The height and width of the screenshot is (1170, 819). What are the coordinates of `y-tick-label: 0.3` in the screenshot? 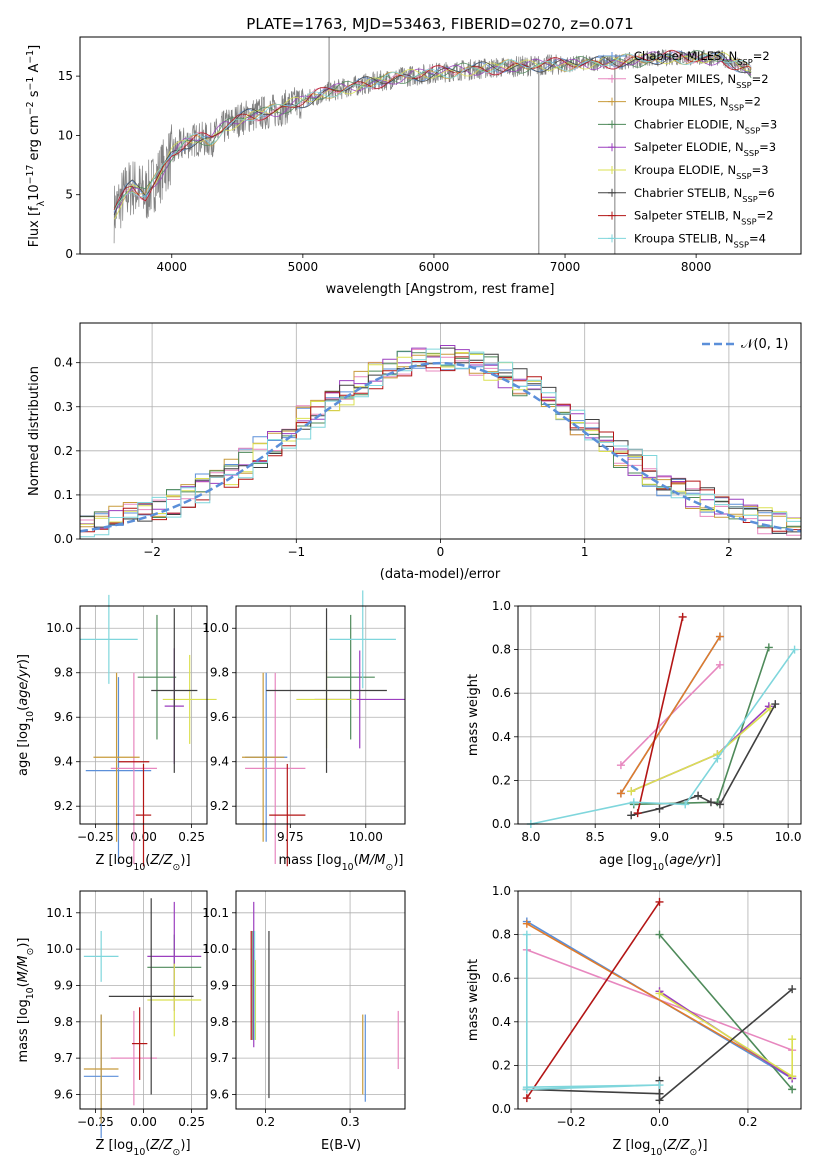 It's located at (63, 407).